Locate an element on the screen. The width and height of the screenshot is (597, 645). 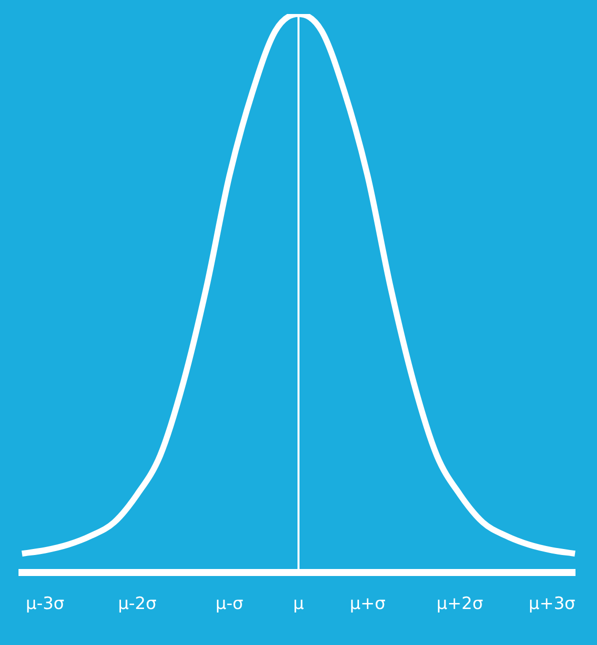
x-tick-label: μ-3σ is located at coordinates (45, 604).